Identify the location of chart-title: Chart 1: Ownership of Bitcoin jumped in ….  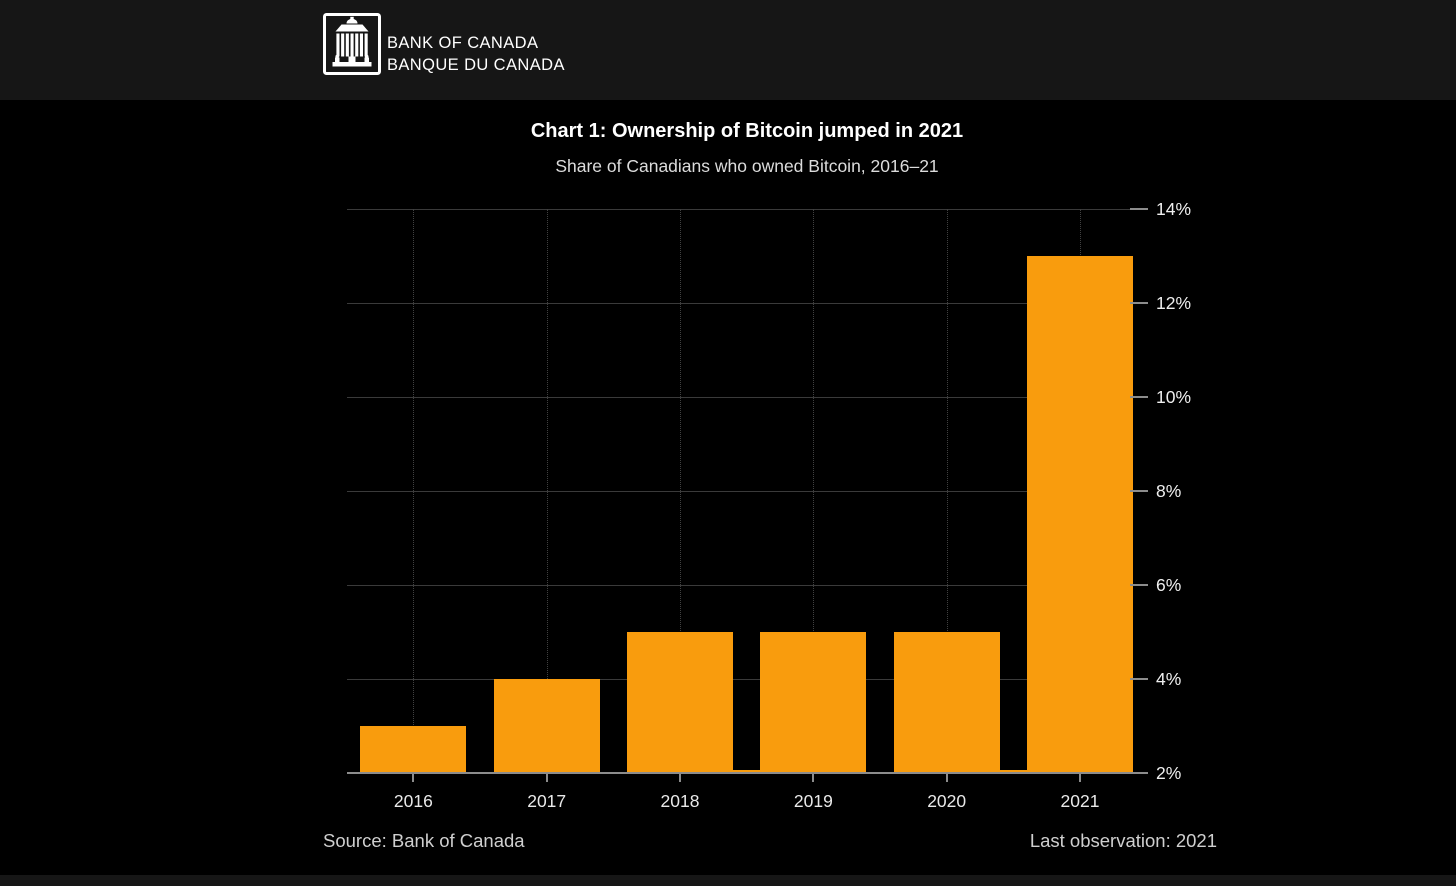
(747, 131).